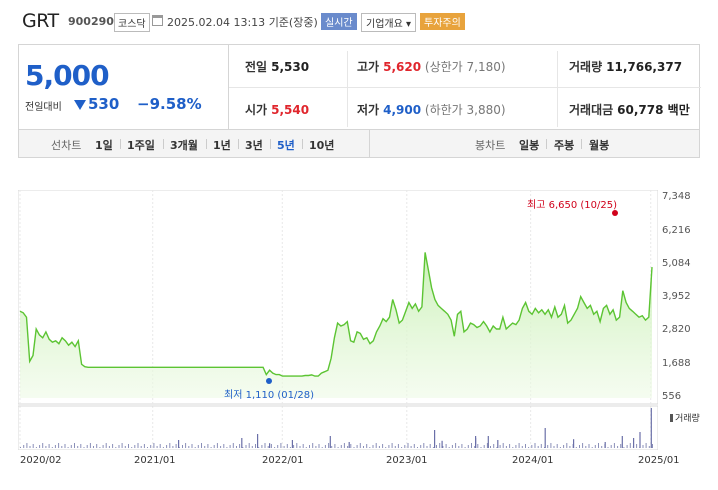 The height and width of the screenshot is (490, 718). Describe the element at coordinates (40, 21) in the screenshot. I see `stock-name: GRT` at that location.